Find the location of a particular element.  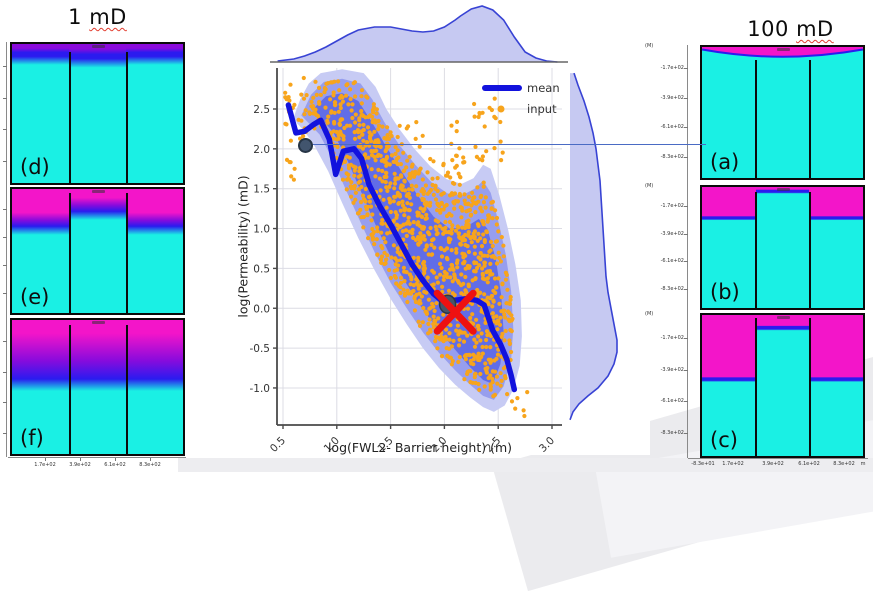

panel-label: (b) is located at coordinates (725, 292).